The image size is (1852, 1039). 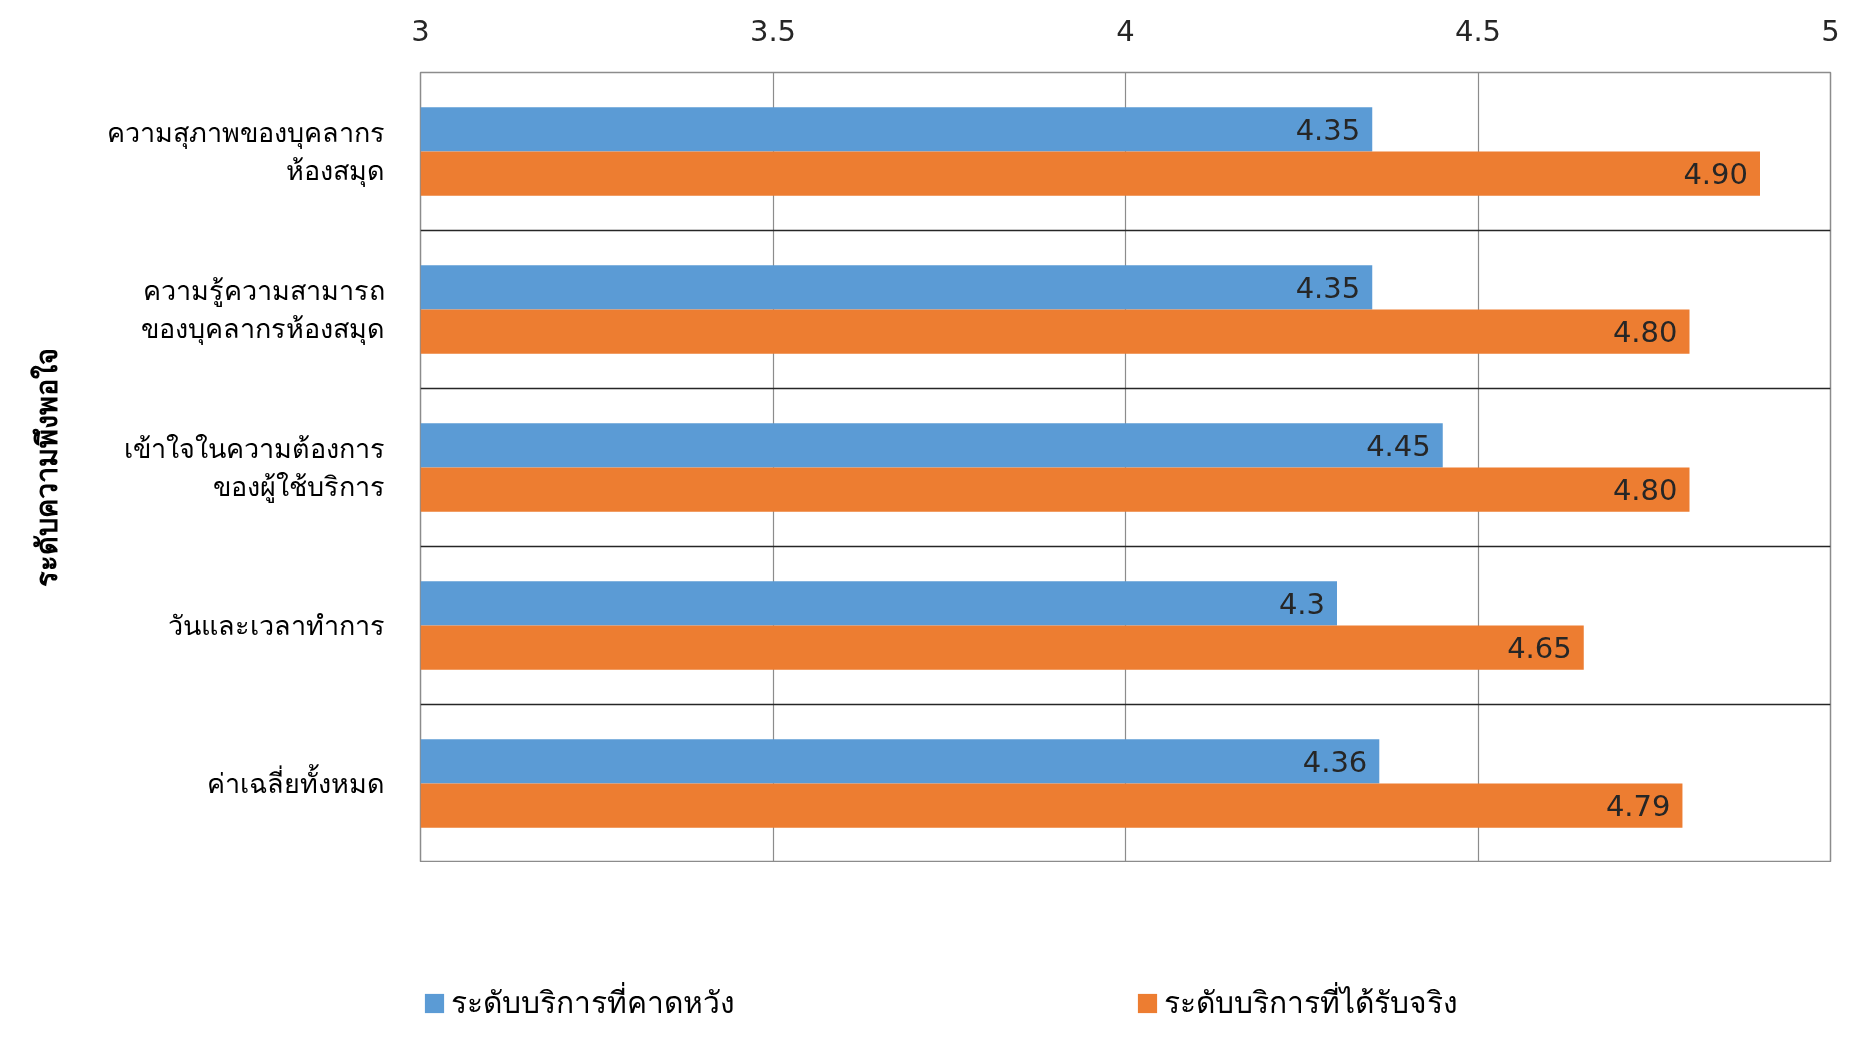 What do you see at coordinates (1398, 445) in the screenshot?
I see `data-label: 4.45` at bounding box center [1398, 445].